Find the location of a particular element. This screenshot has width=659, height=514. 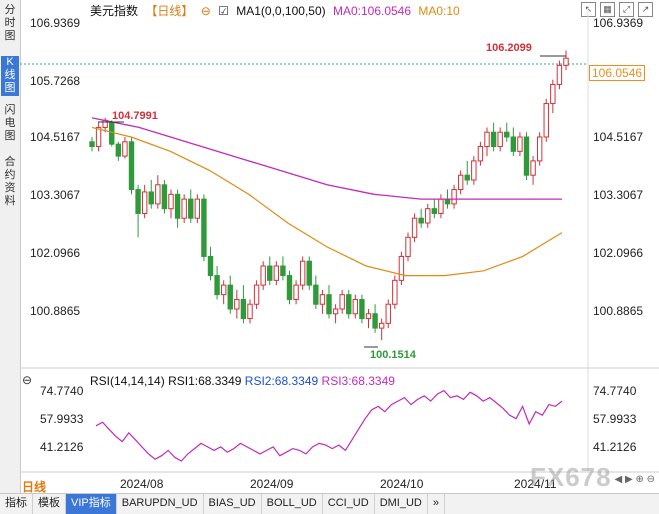

low-annotation: 100.1514 is located at coordinates (393, 355).